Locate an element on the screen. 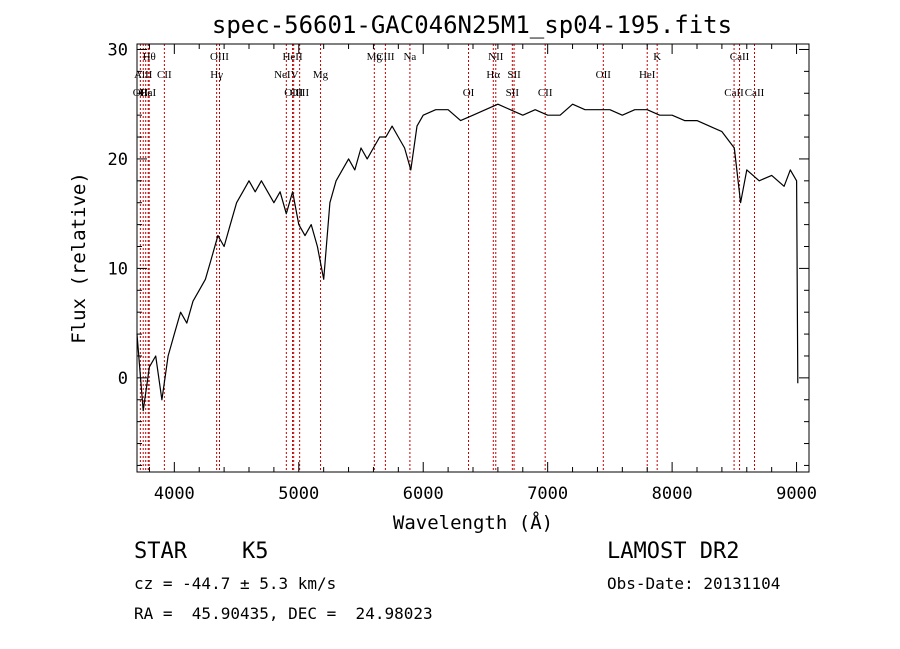 The height and width of the screenshot is (649, 900). spectral-line-label: CaI is located at coordinates (148, 93).